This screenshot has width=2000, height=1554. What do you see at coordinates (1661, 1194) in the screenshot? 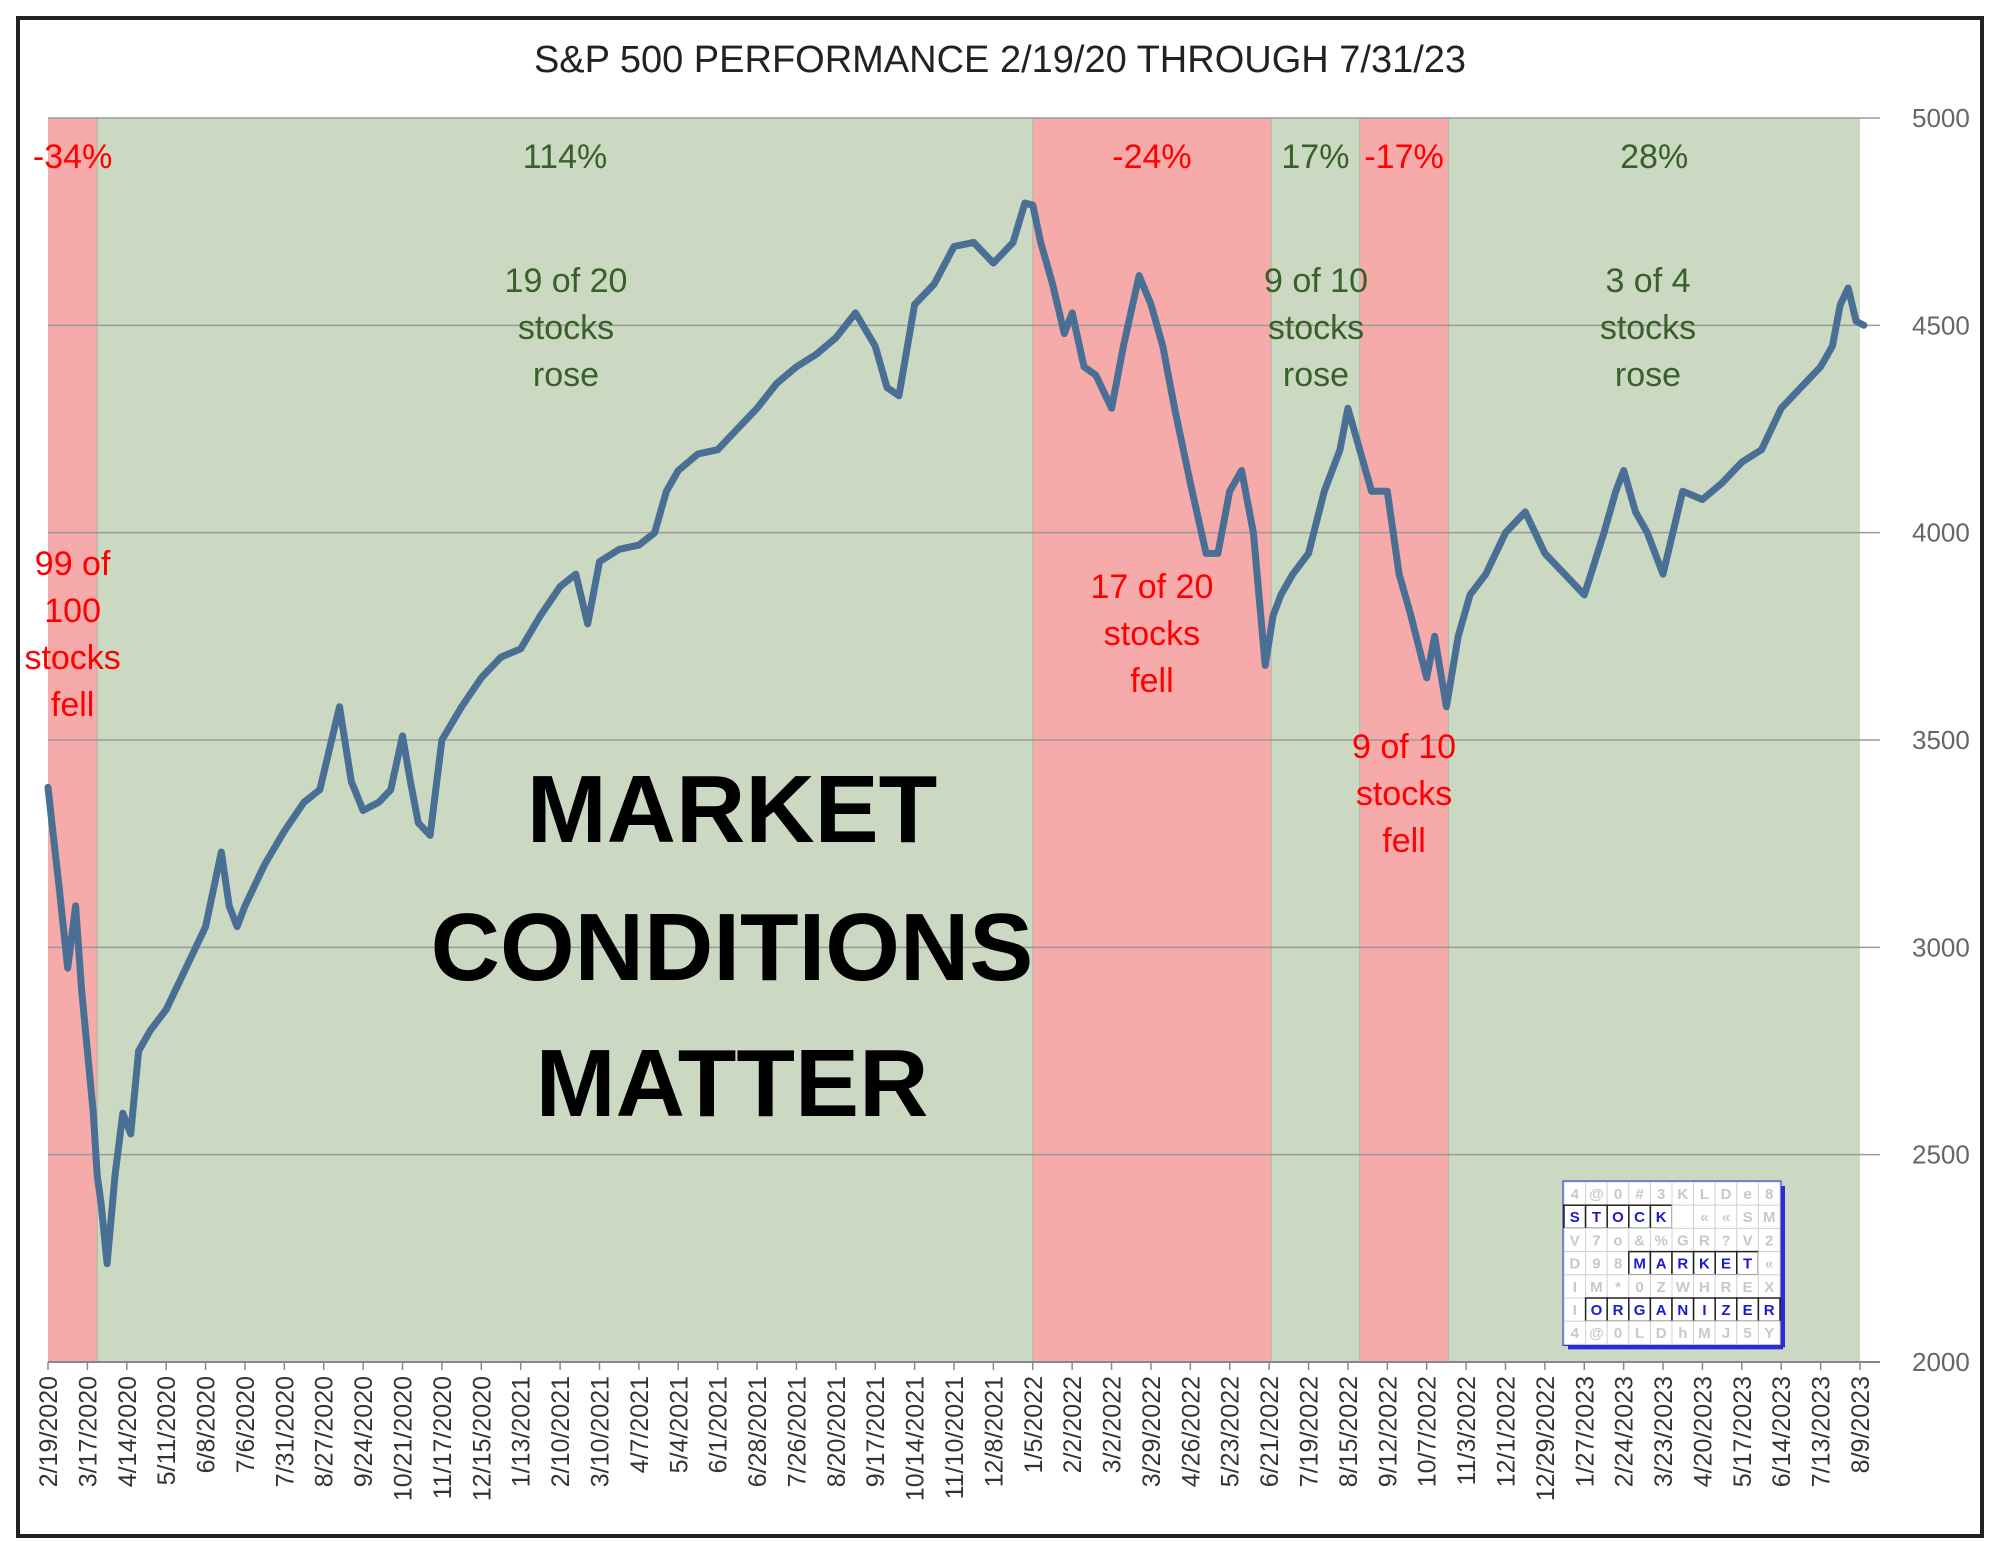
I see `logo-letter: 3` at bounding box center [1661, 1194].